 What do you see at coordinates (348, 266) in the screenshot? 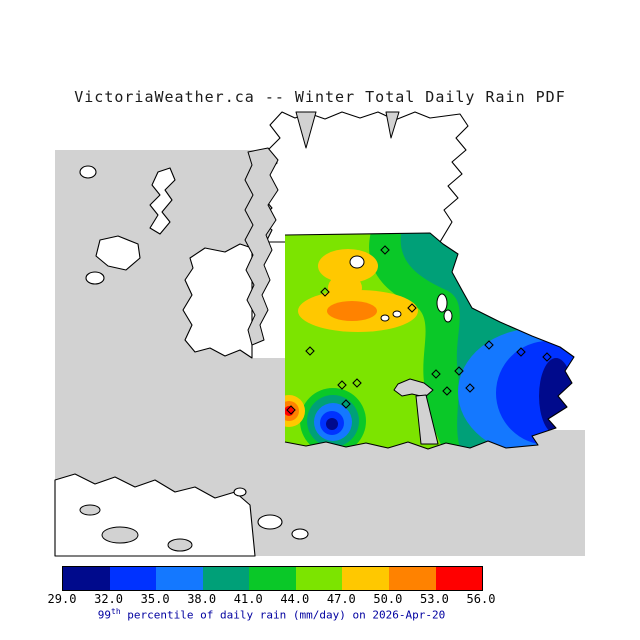
I see `contour-47-50-north` at bounding box center [348, 266].